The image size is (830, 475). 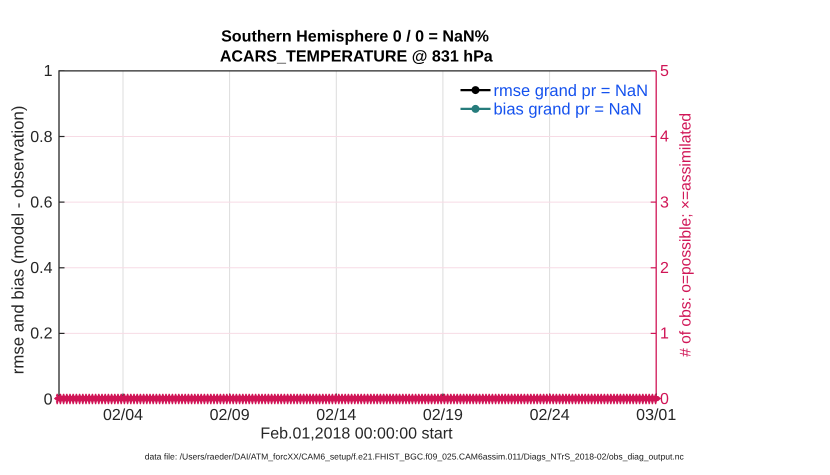 What do you see at coordinates (664, 268) in the screenshot?
I see `svg-text: 2` at bounding box center [664, 268].